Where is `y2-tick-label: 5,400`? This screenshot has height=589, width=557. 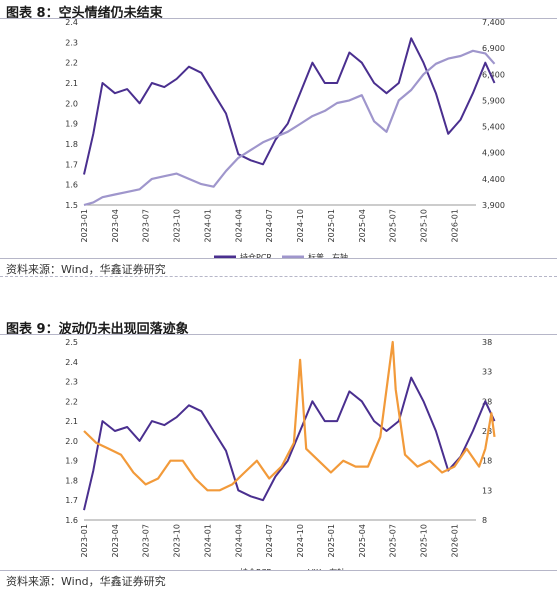
y2-tick-label: 5,400 is located at coordinates (493, 127).